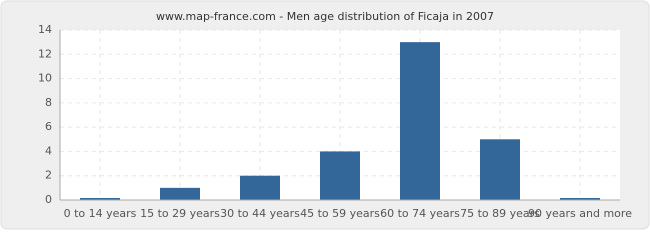  Describe the element at coordinates (100, 213) in the screenshot. I see `x-tick-label: 0 to 14 years` at that location.